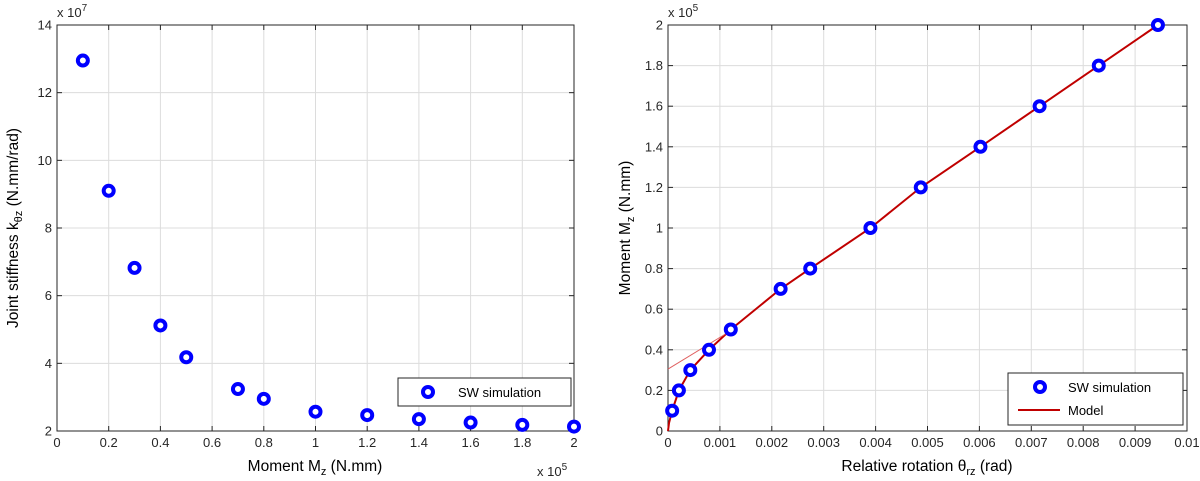 This screenshot has height=481, width=1200. Describe the element at coordinates (654, 65) in the screenshot. I see `r-y-tick-label: 1.8` at that location.